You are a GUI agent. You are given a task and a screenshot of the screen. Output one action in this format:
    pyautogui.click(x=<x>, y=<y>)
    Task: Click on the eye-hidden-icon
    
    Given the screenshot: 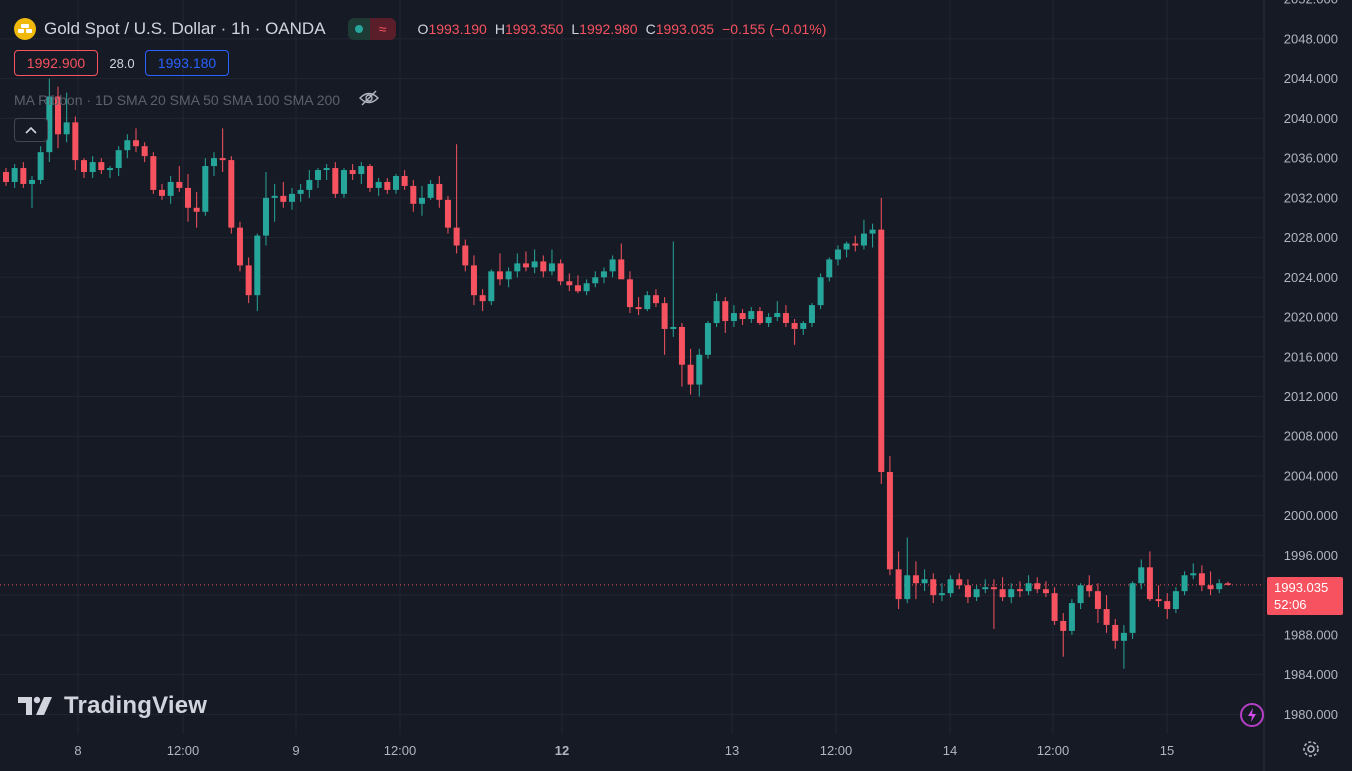 What is the action you would take?
    pyautogui.click(x=369, y=99)
    